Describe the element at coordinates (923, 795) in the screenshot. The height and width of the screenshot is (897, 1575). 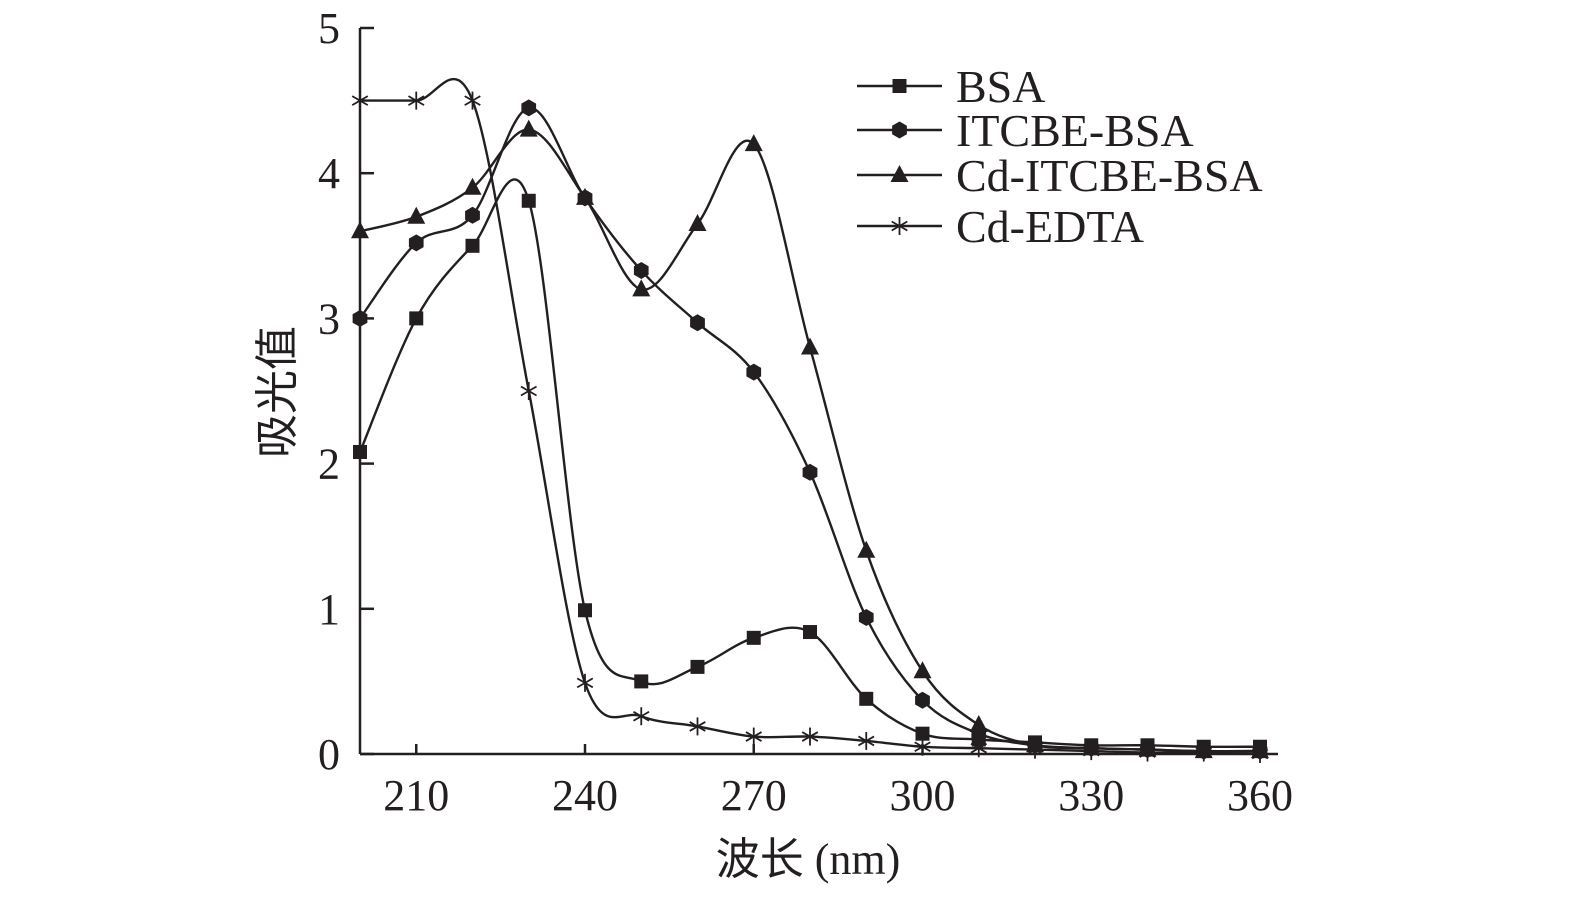
I see `x-tick-label: 300` at that location.